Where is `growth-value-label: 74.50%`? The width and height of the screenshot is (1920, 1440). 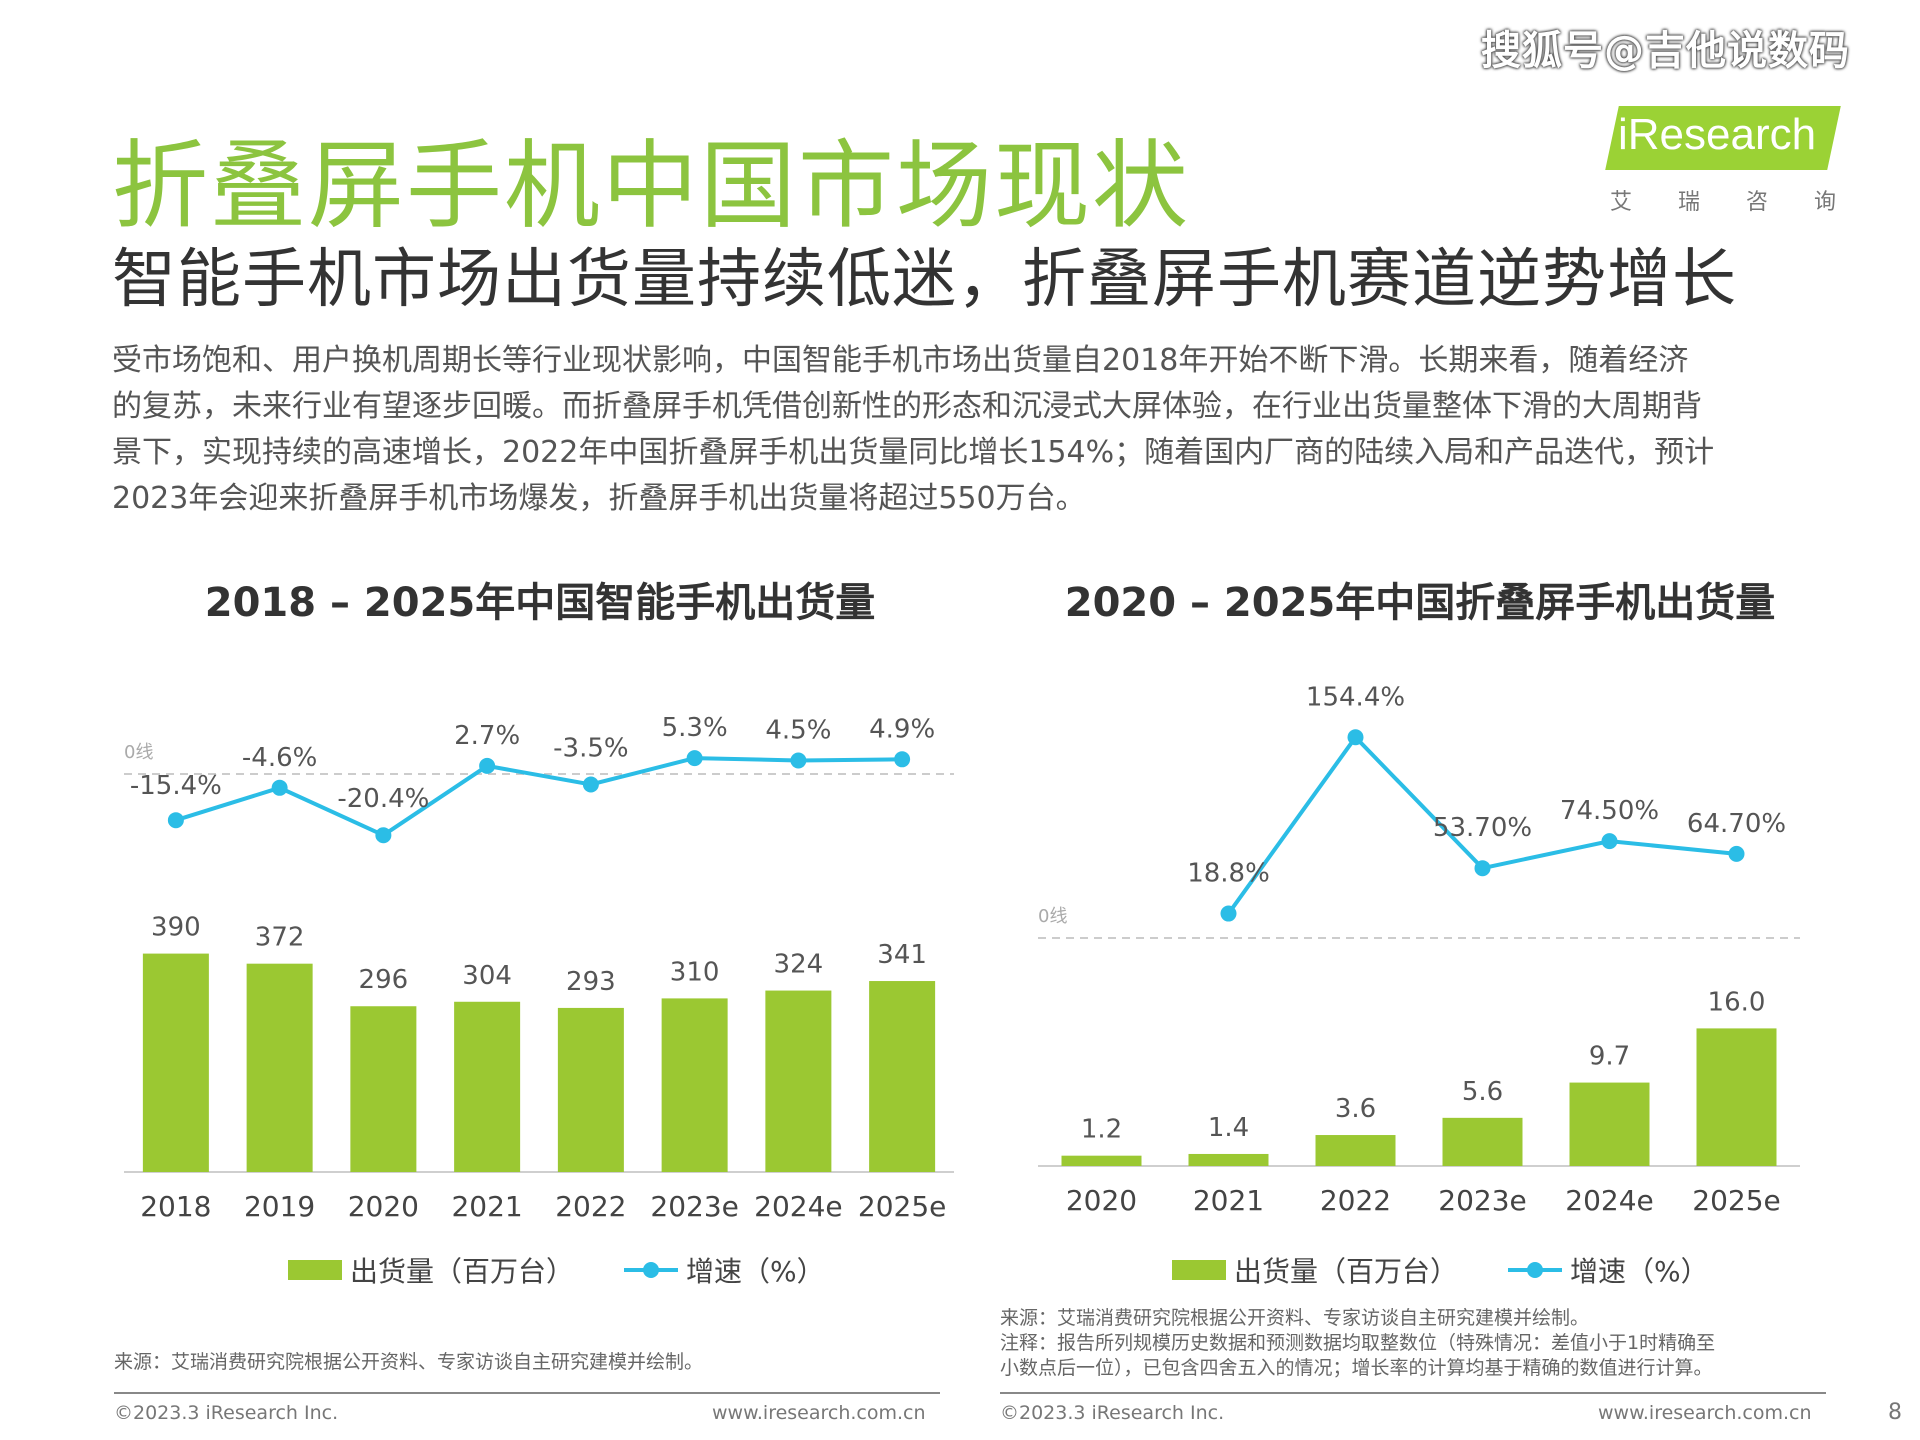 growth-value-label: 74.50% is located at coordinates (1609, 811).